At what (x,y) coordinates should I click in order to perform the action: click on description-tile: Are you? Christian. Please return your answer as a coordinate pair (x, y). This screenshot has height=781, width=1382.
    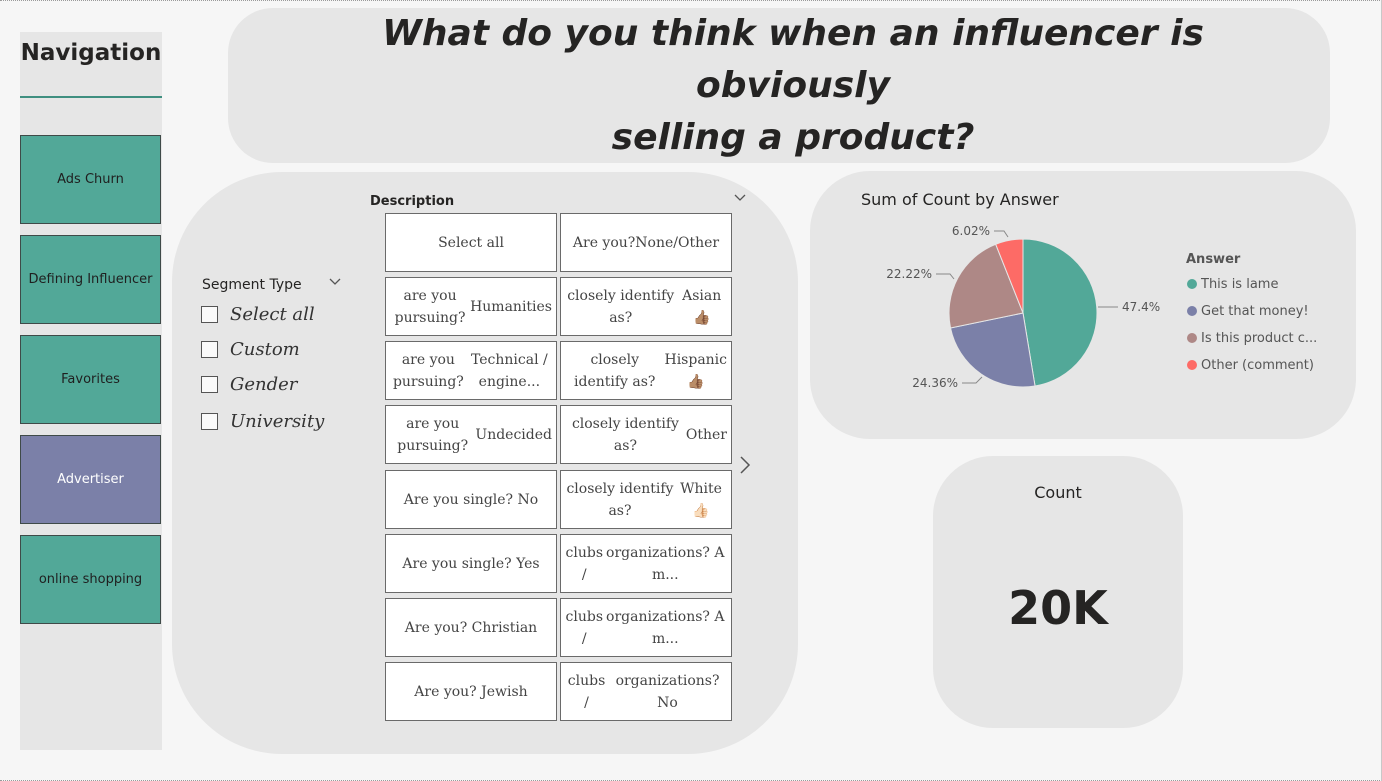
    Looking at the image, I should click on (471, 627).